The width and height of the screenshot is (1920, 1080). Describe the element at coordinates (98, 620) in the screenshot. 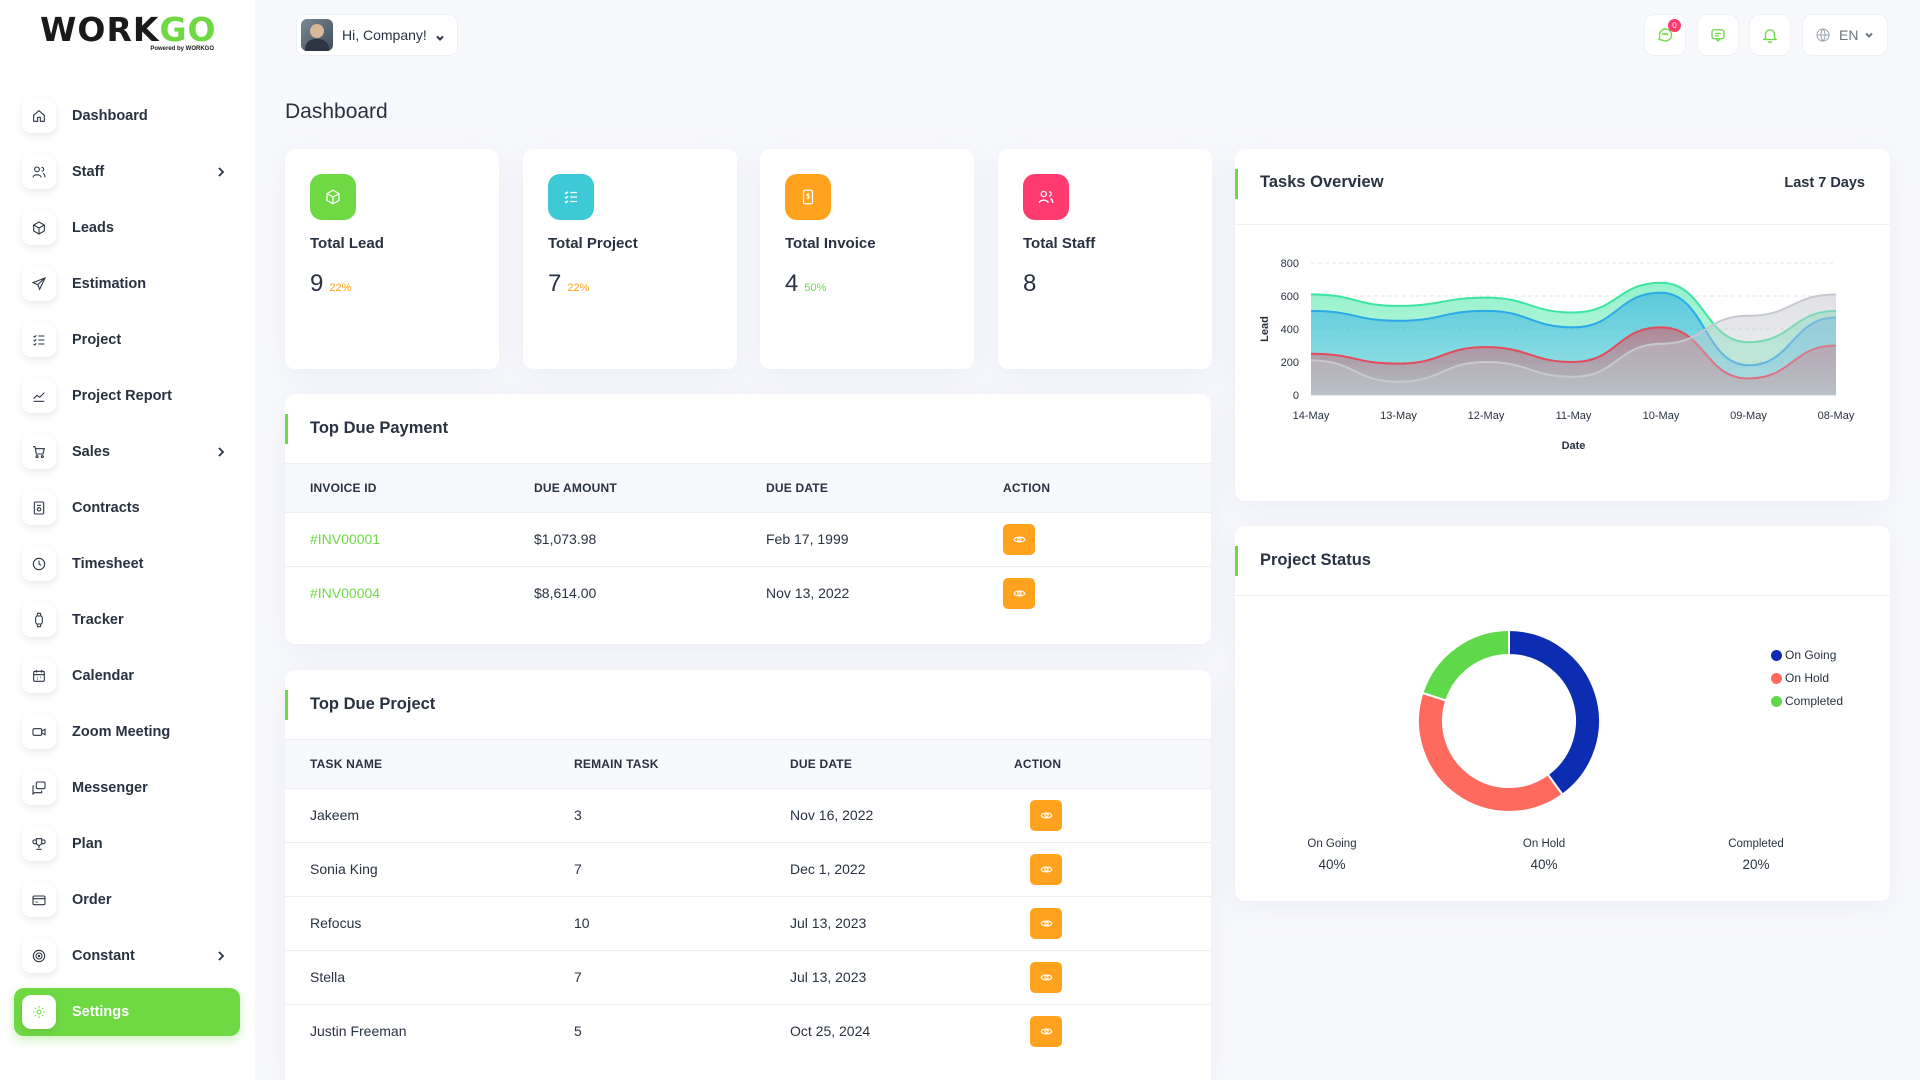

I see `sidebar-item-label: Tracker` at that location.